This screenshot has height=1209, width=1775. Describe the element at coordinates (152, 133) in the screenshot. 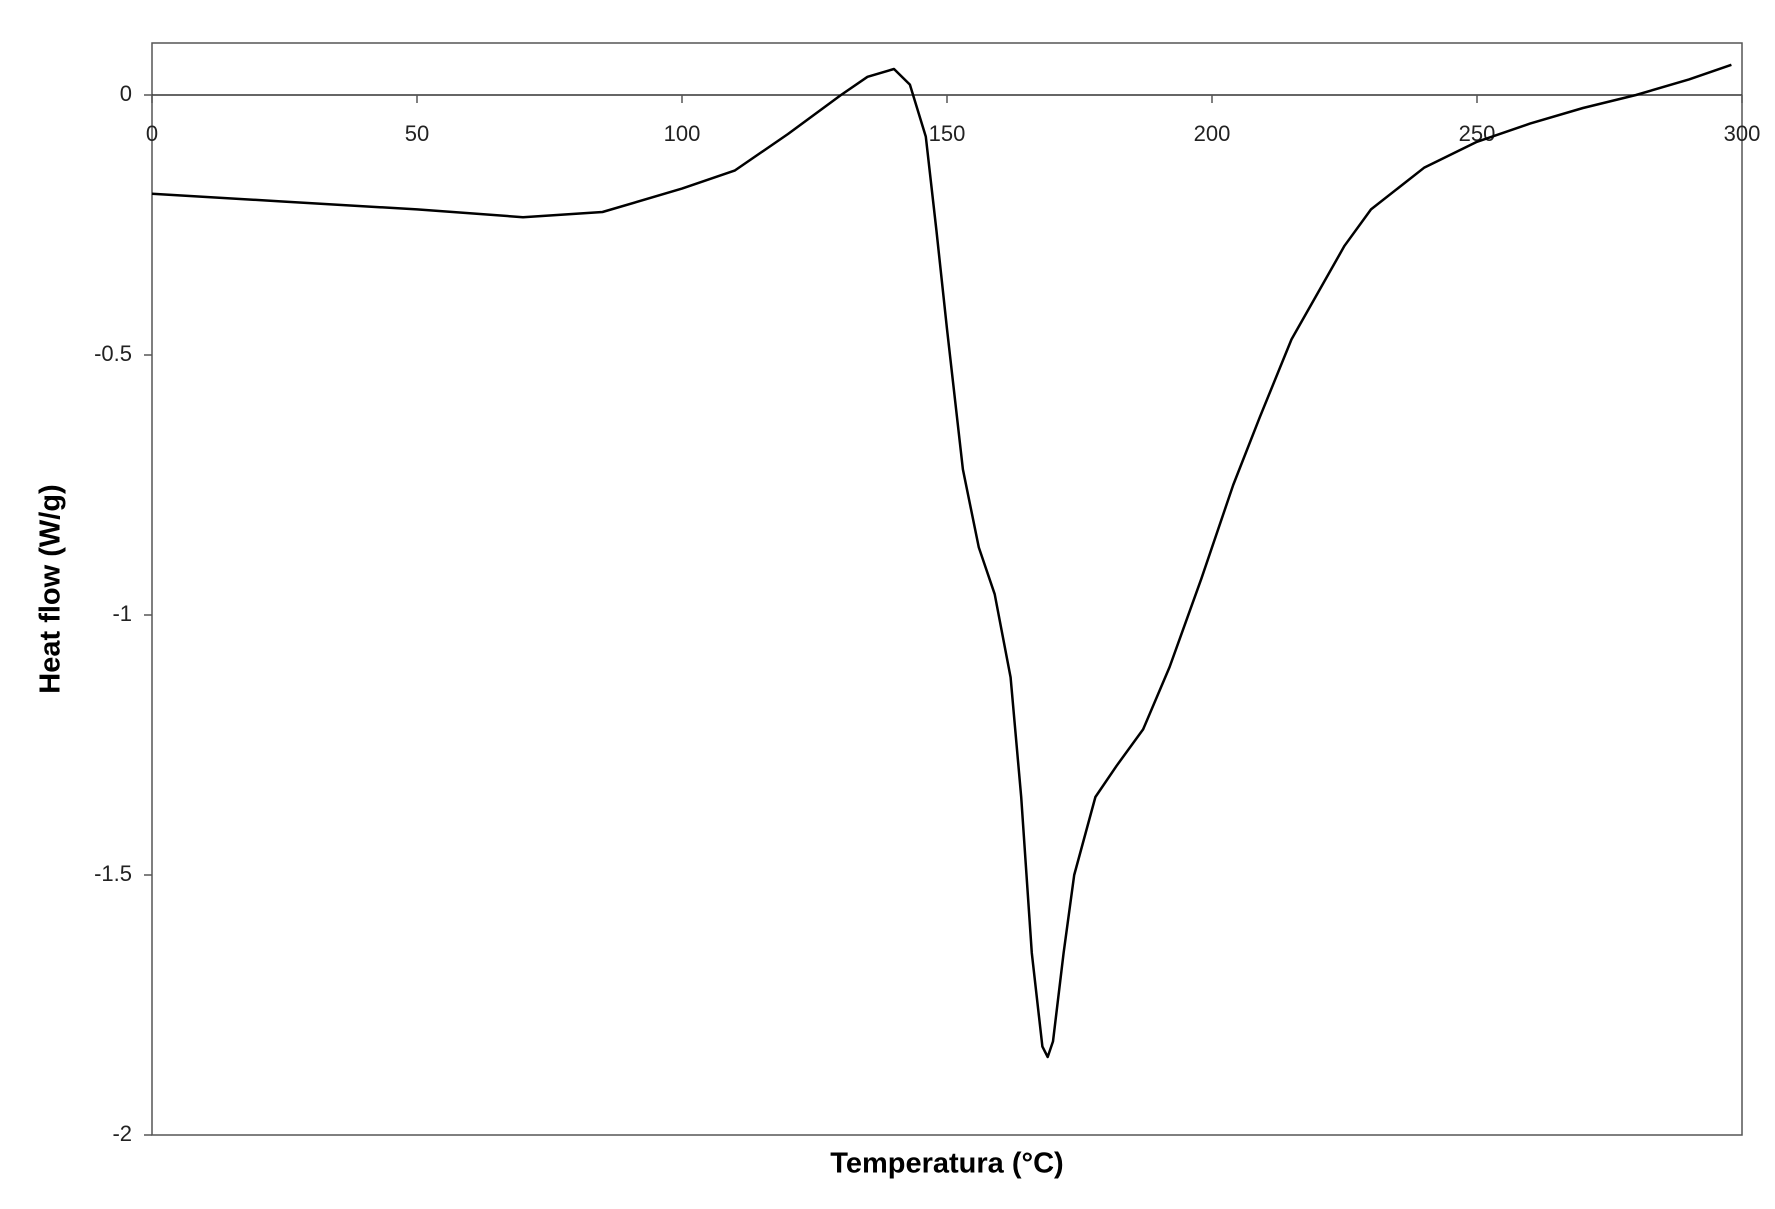

I see `x-tick-label: 0` at that location.